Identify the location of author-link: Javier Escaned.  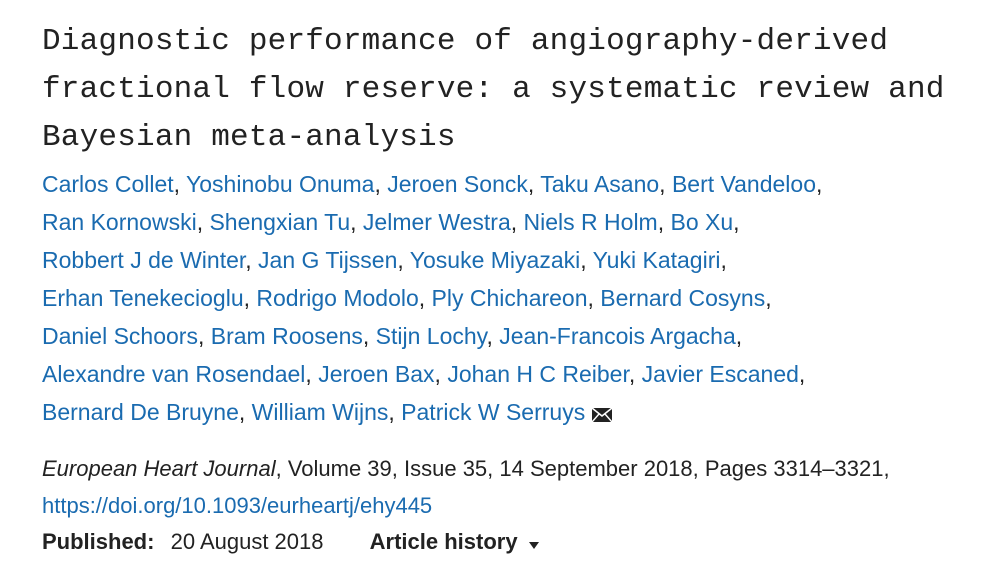
(720, 374).